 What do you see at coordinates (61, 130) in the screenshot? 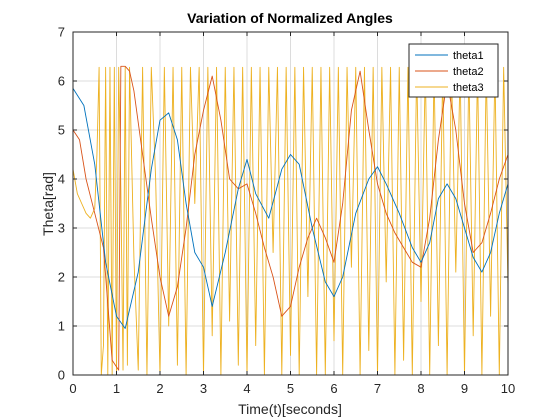
I see `y-tick-label: 5` at bounding box center [61, 130].